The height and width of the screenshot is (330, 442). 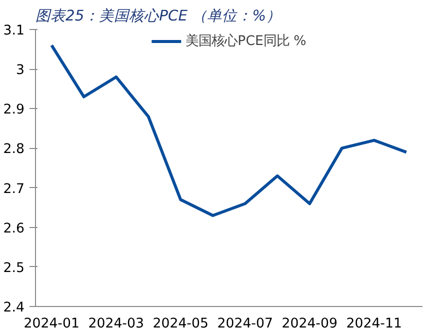 I want to click on y-tick-label: 3, so click(x=20, y=70).